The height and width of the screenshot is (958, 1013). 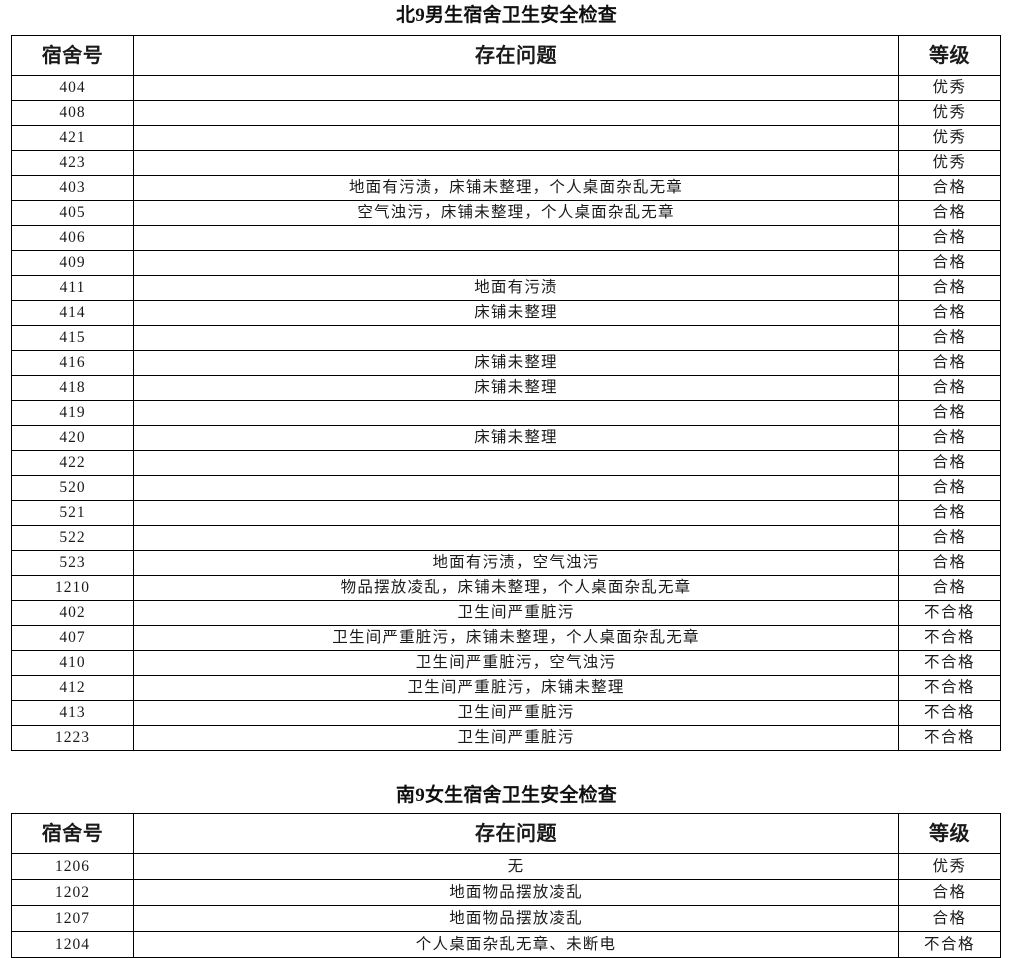 I want to click on page-title-secondary: 南9女生宿舍卫生安全检查, so click(x=506, y=795).